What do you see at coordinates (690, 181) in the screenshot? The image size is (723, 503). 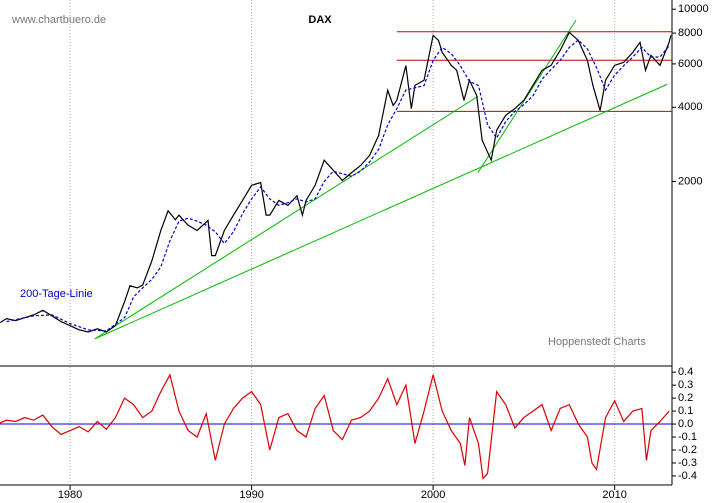 I see `y-tick-label: 2000` at bounding box center [690, 181].